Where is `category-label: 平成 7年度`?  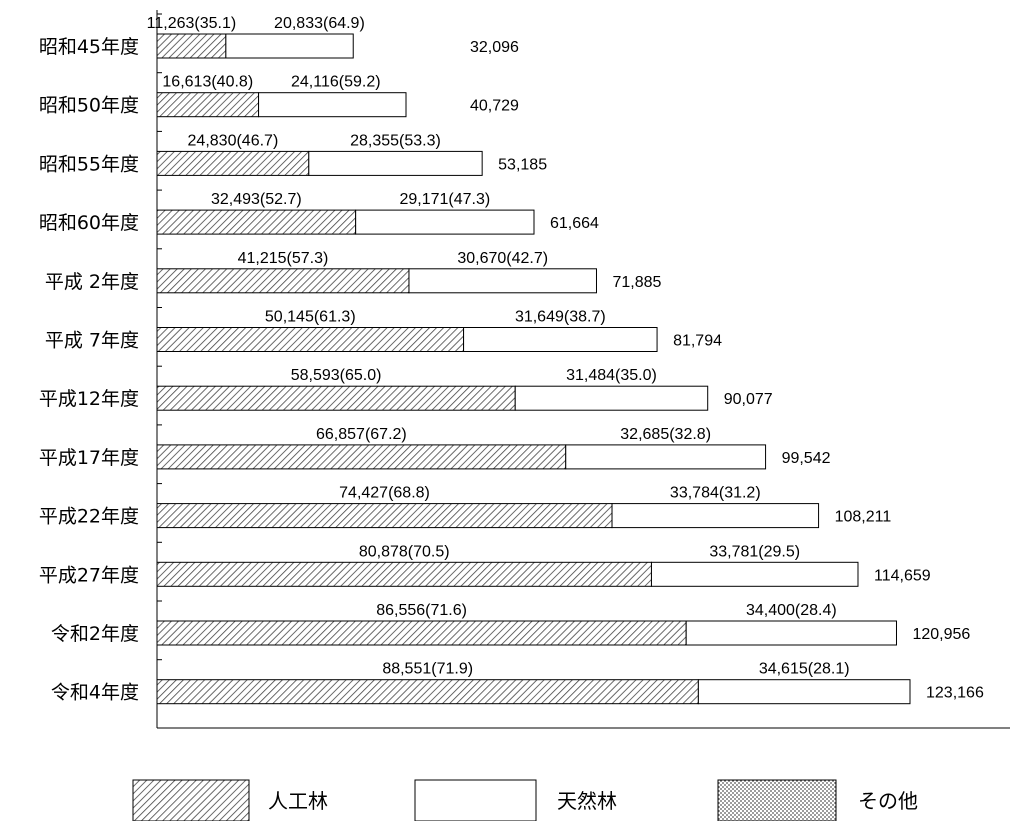
category-label: 平成 7年度 is located at coordinates (92, 341).